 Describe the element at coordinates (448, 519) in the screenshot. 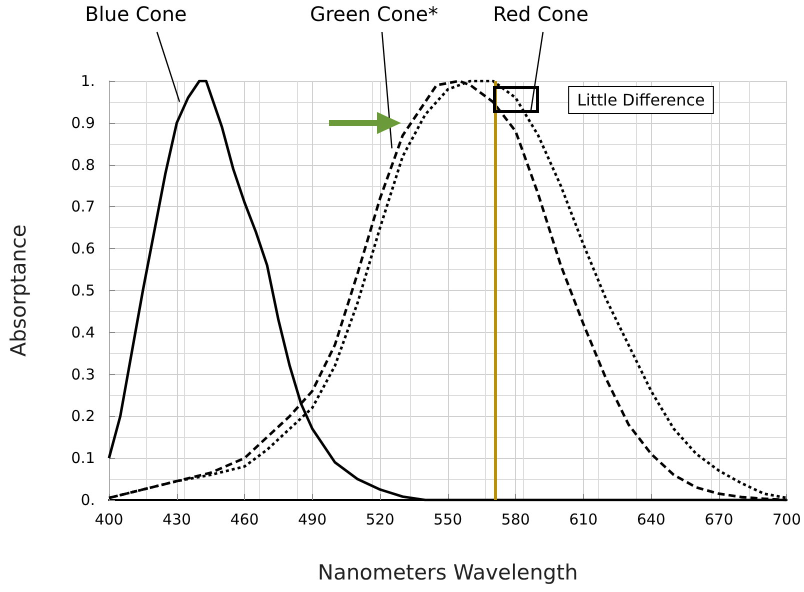

I see `x-tick-label: 550` at that location.